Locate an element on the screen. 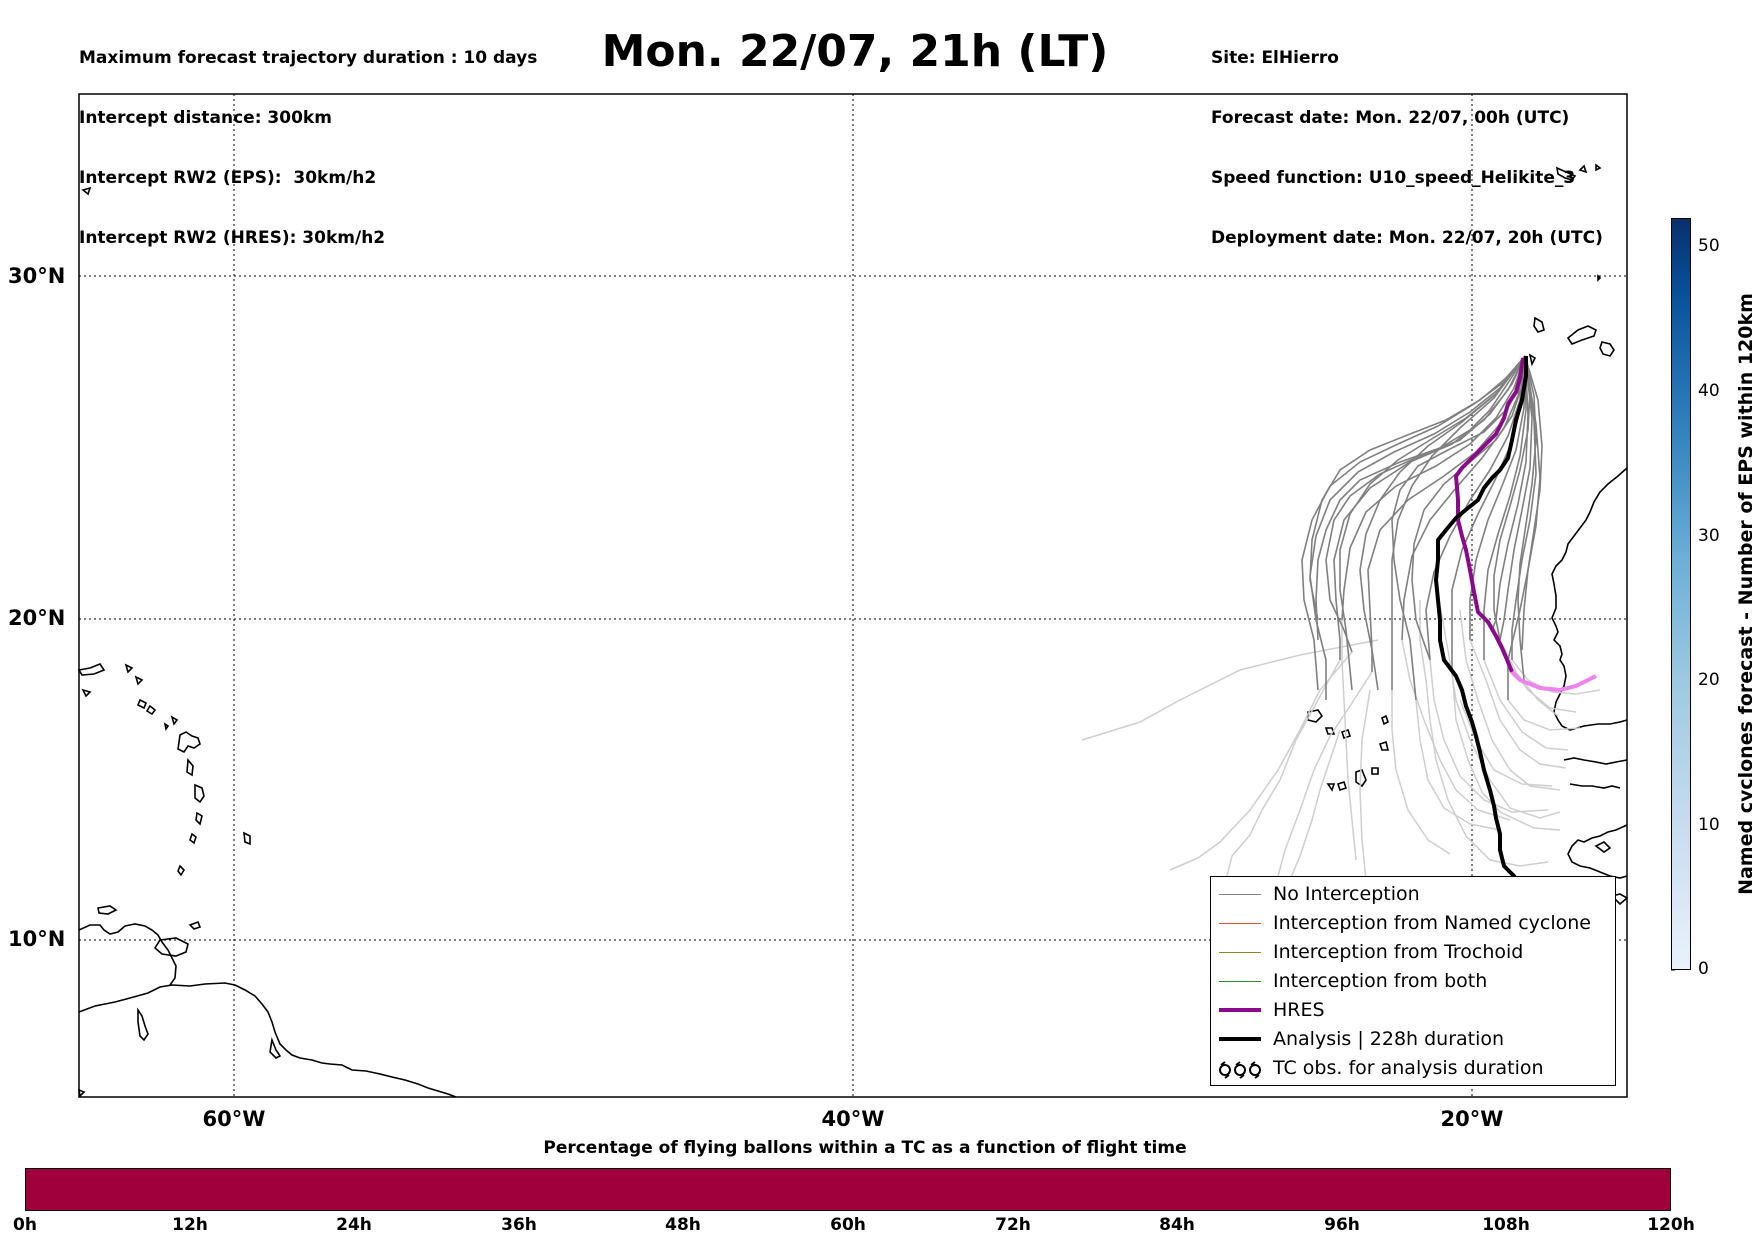  legend-line-black is located at coordinates (1240, 1039).